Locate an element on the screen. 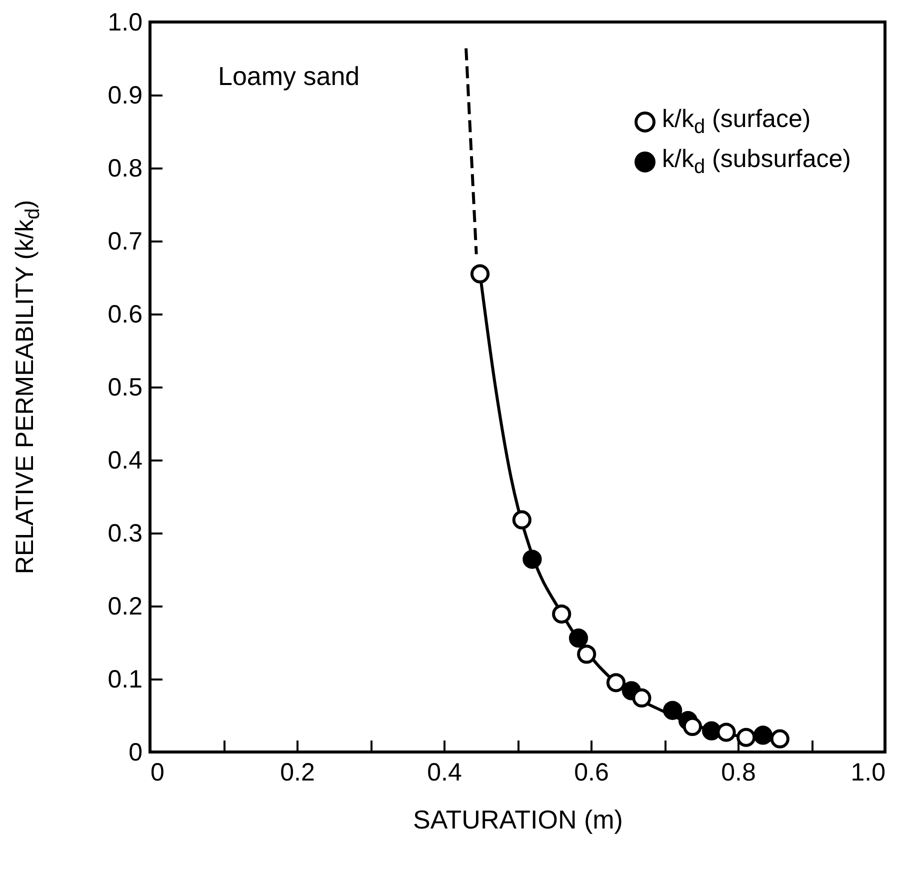  y-tick-label: 0.7 is located at coordinates (125, 242).